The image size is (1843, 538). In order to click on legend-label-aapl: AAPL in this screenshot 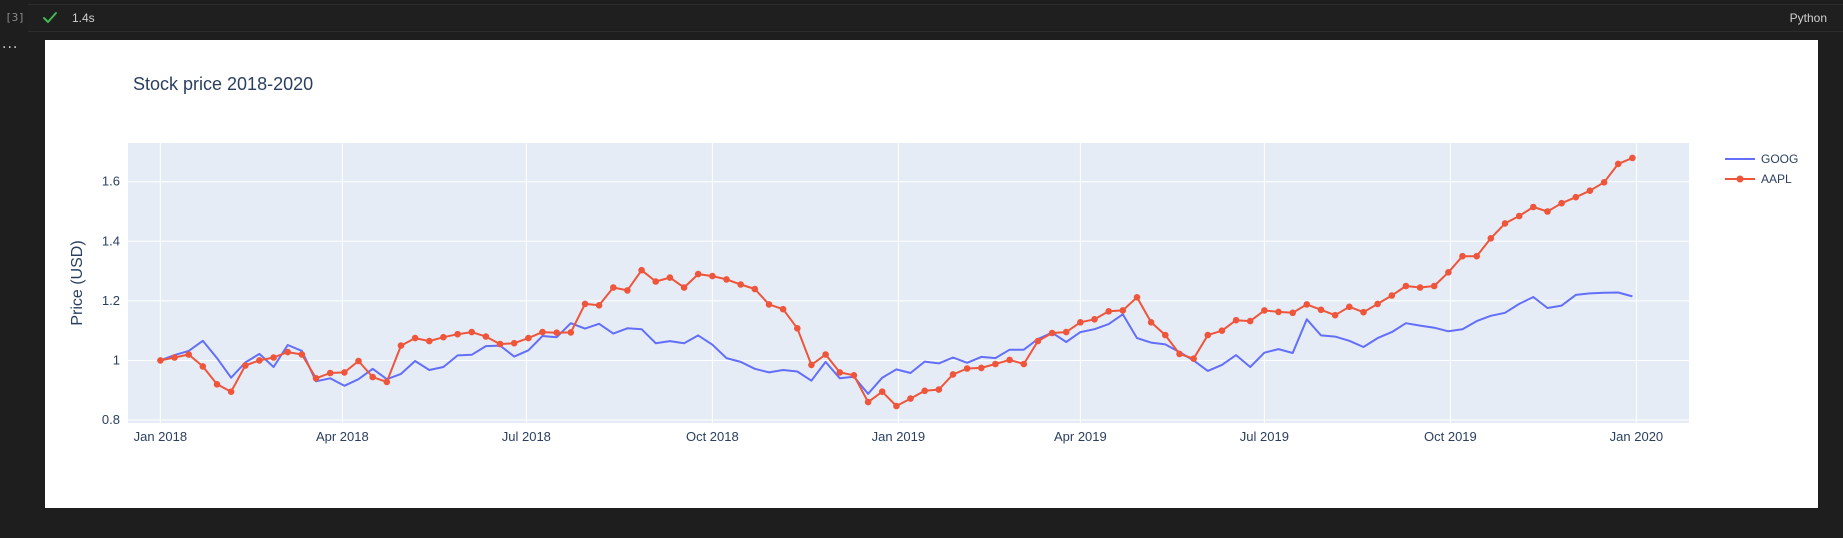, I will do `click(1776, 179)`.